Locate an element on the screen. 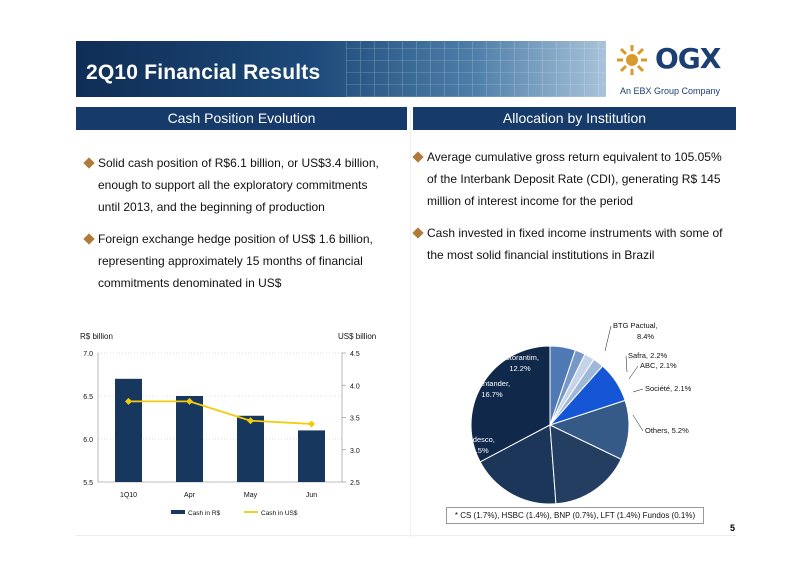 The height and width of the screenshot is (566, 800). y-tick-left: 6.0 is located at coordinates (88, 440).